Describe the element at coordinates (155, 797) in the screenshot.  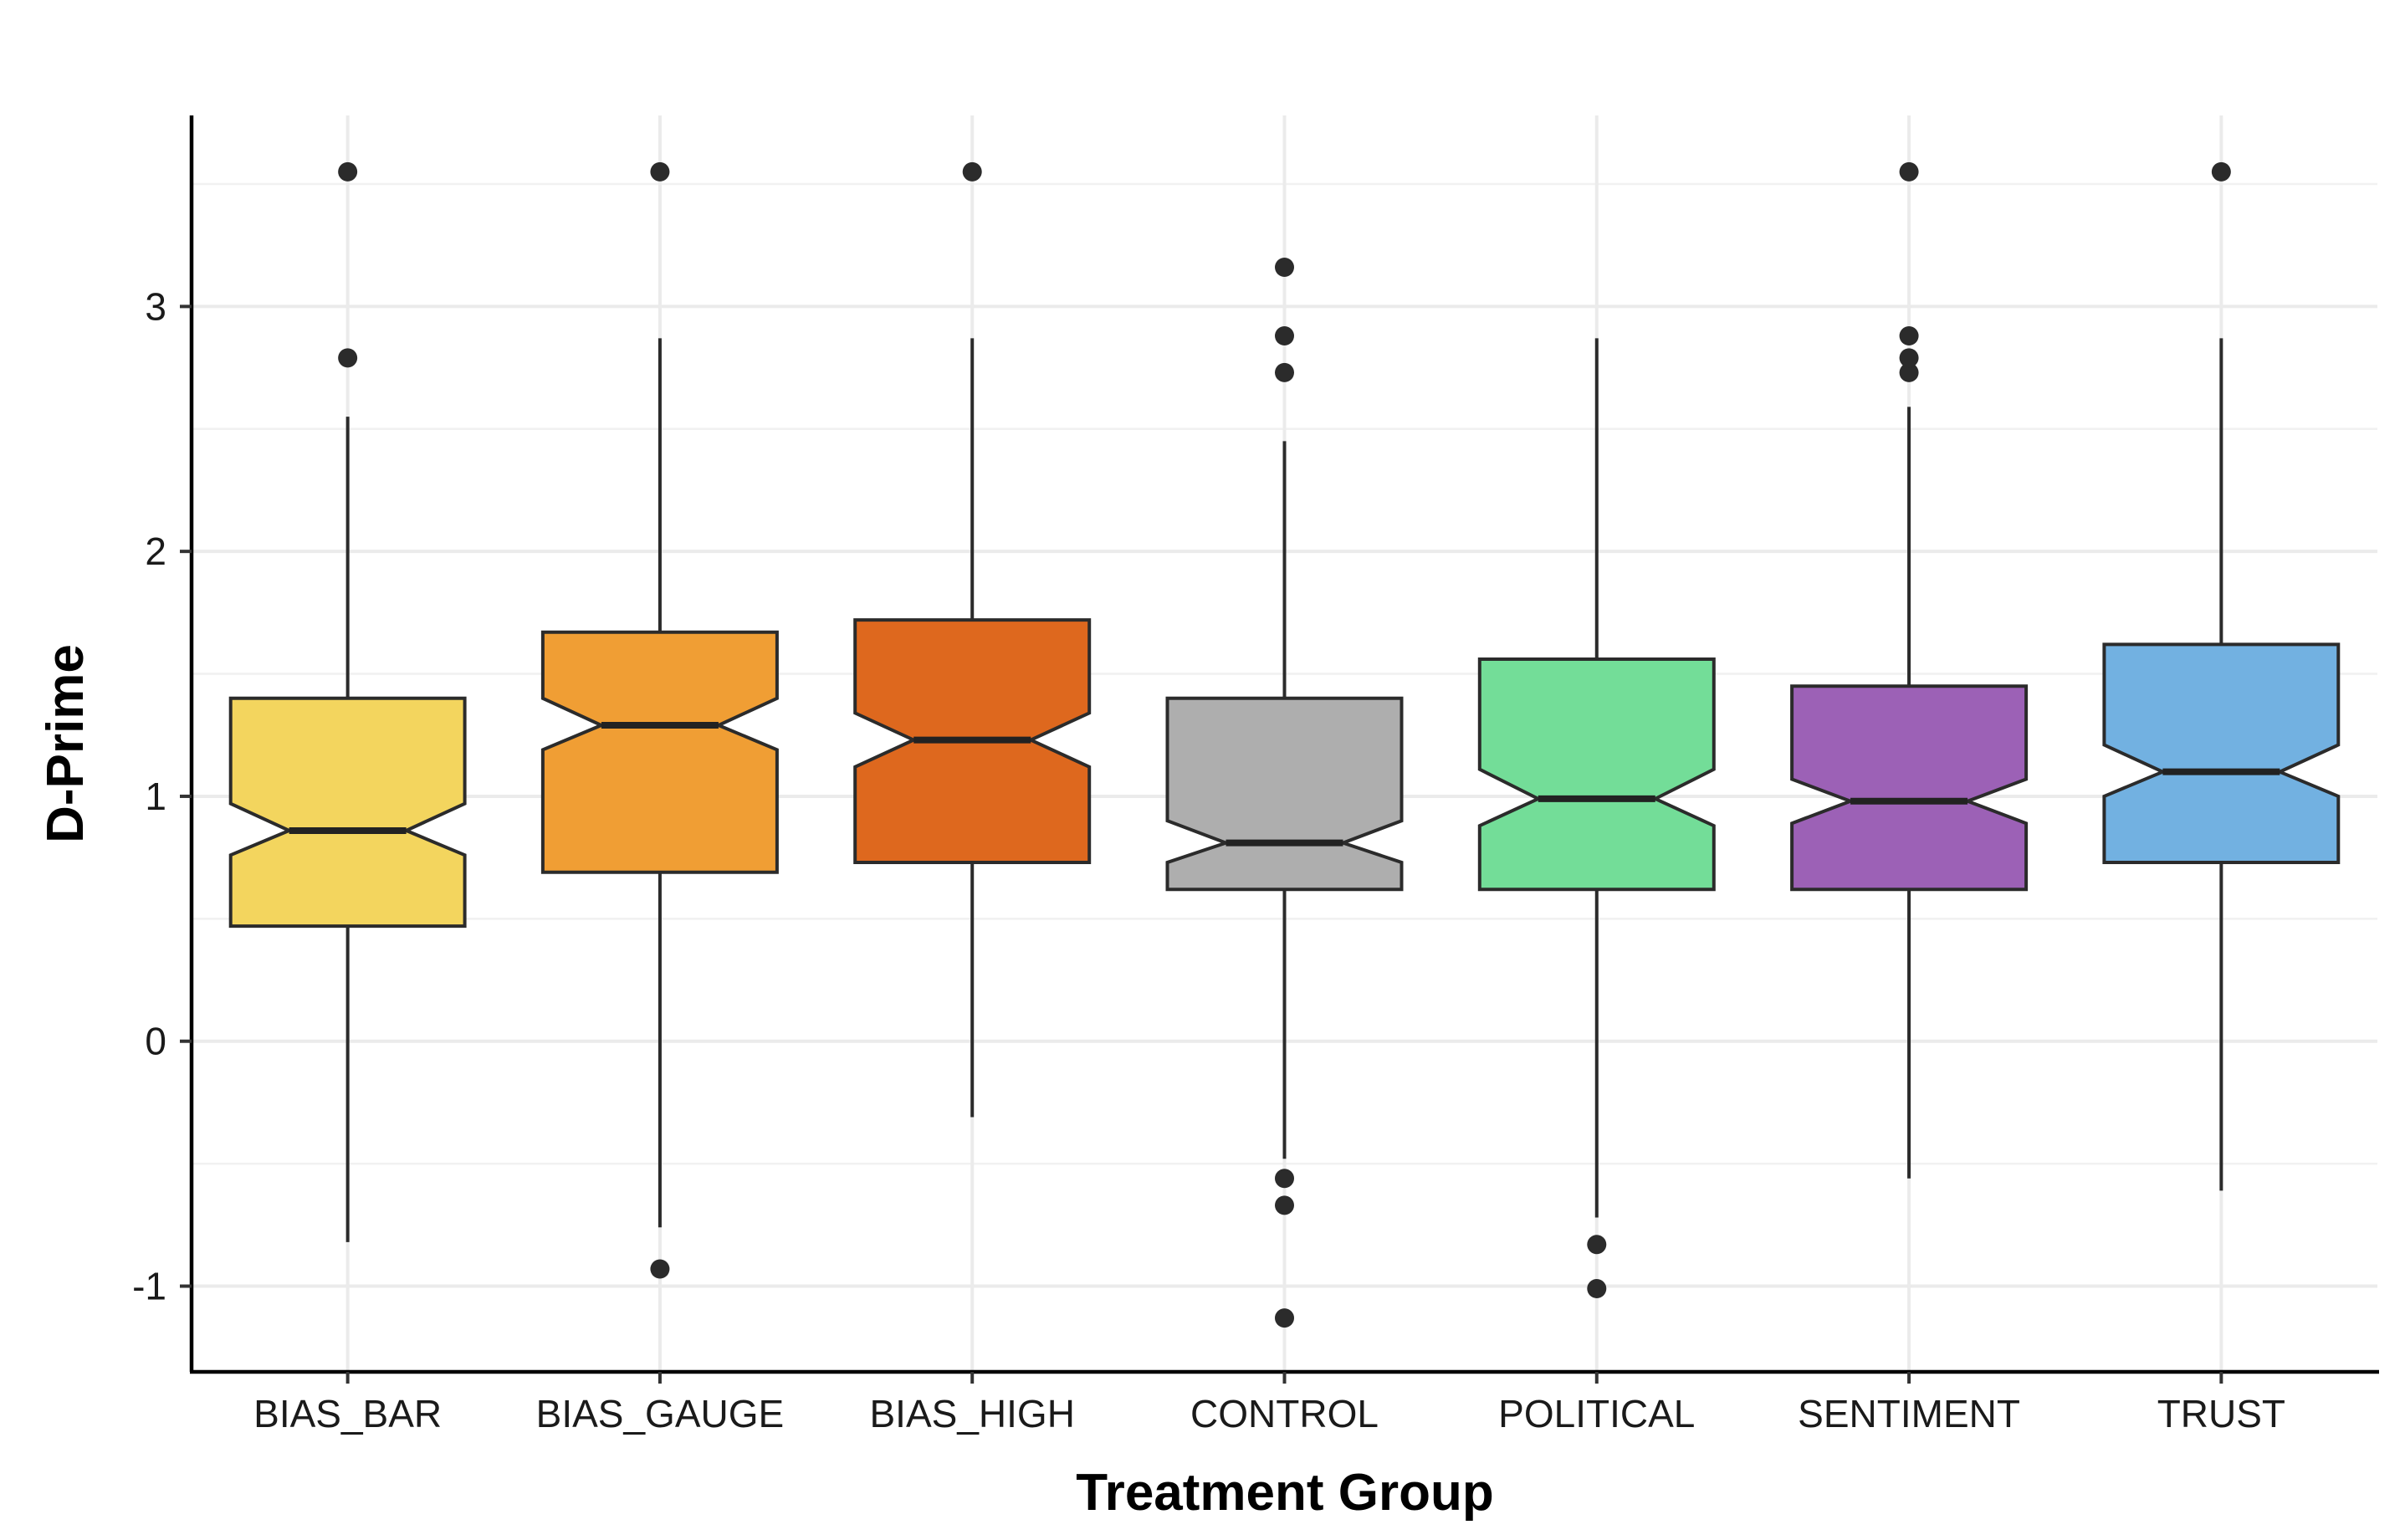
I see `y-tick-label: 1` at that location.